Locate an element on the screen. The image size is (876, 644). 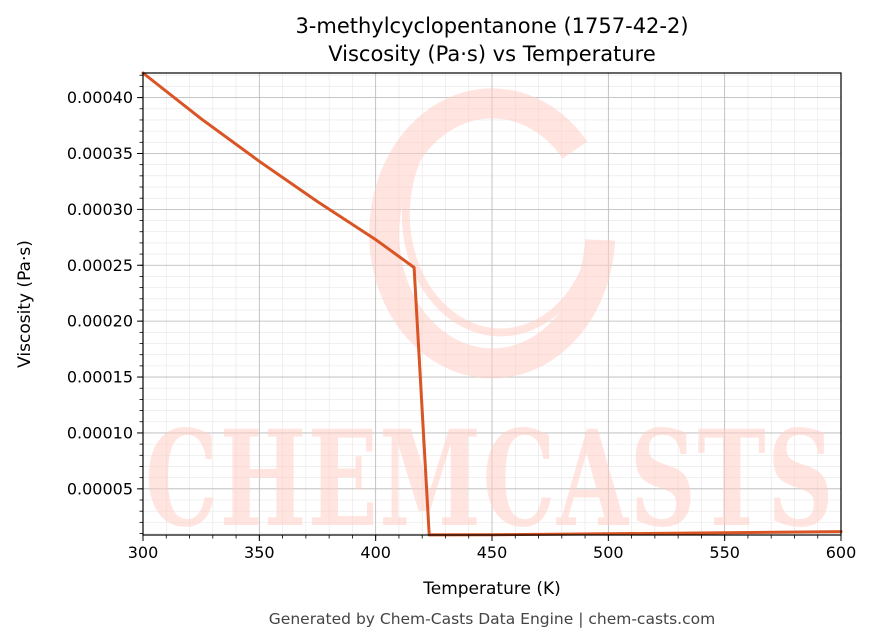
x-axis: 300 350 400 450 500 550 600 is located at coordinates (492, 548).